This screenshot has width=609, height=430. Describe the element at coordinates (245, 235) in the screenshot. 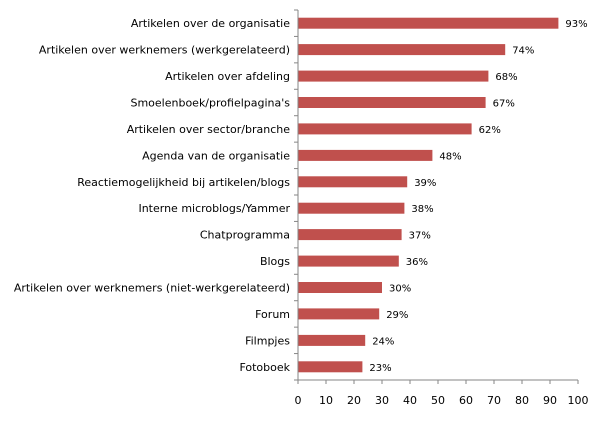

I see `category-label: Chatprogramma` at that location.